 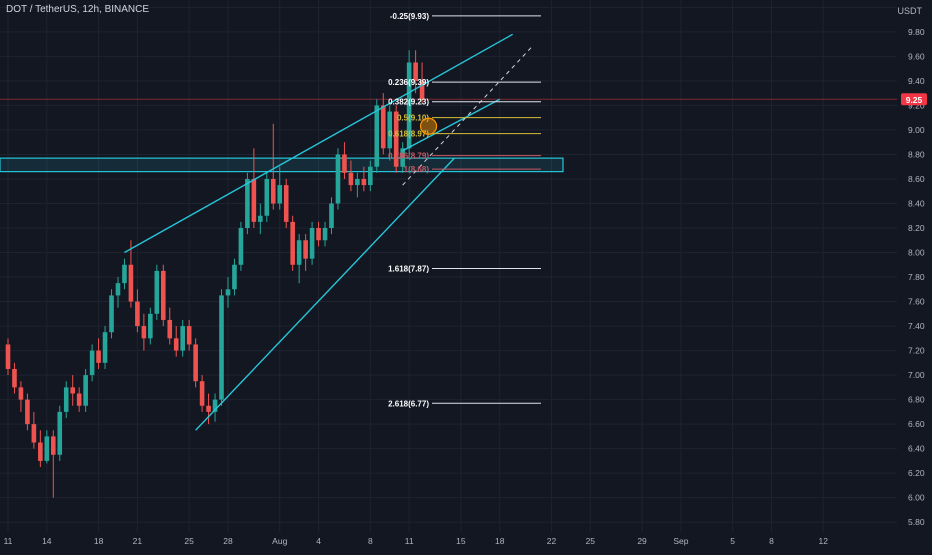 I want to click on price-tick-label: 9.20, so click(x=916, y=105).